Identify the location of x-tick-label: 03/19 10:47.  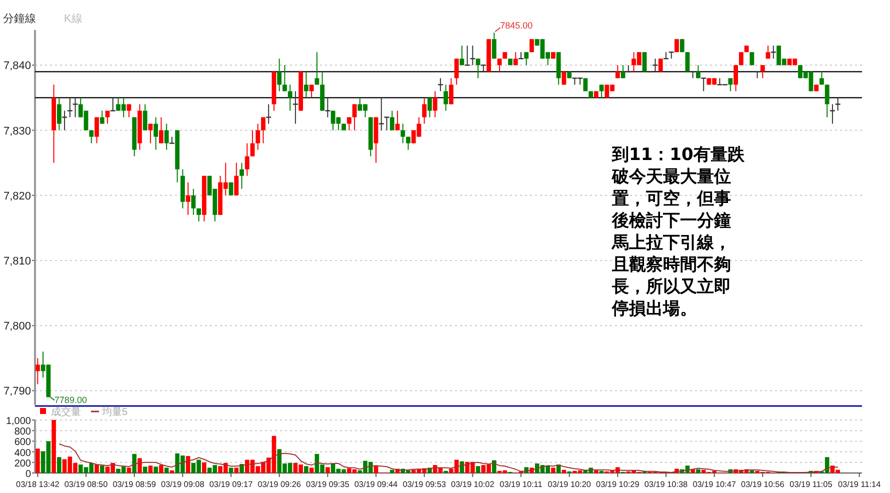
(714, 484).